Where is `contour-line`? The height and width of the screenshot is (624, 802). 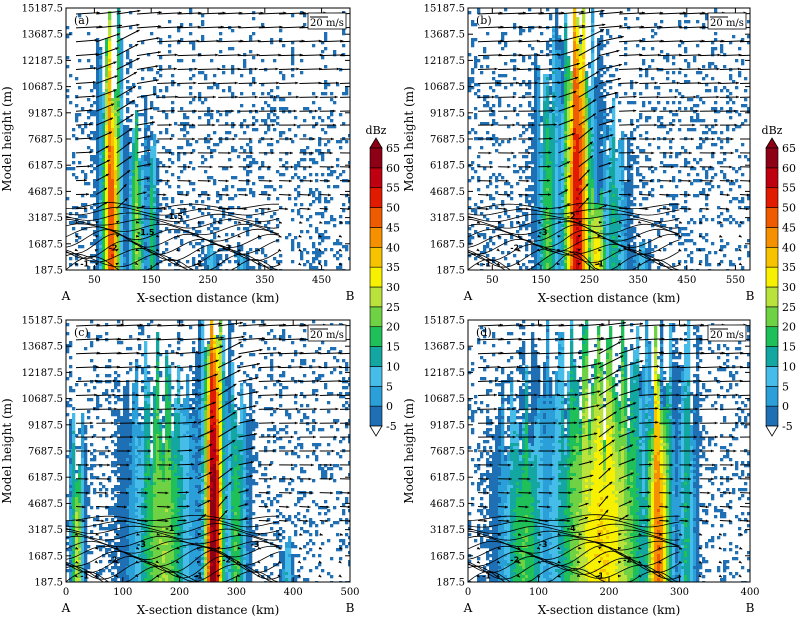
contour-line is located at coordinates (173, 547).